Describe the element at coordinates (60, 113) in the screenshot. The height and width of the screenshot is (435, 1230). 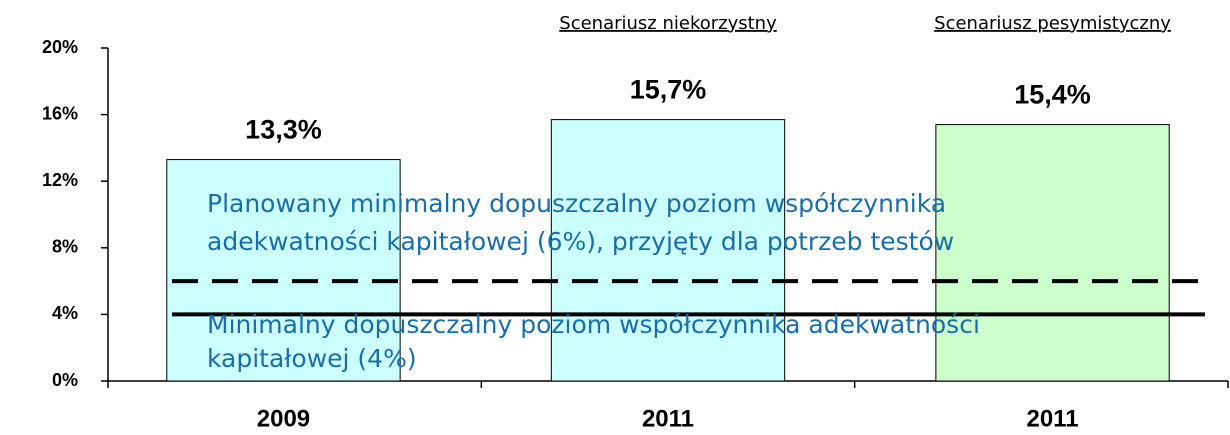
I see `y-tick-label: 16%` at that location.